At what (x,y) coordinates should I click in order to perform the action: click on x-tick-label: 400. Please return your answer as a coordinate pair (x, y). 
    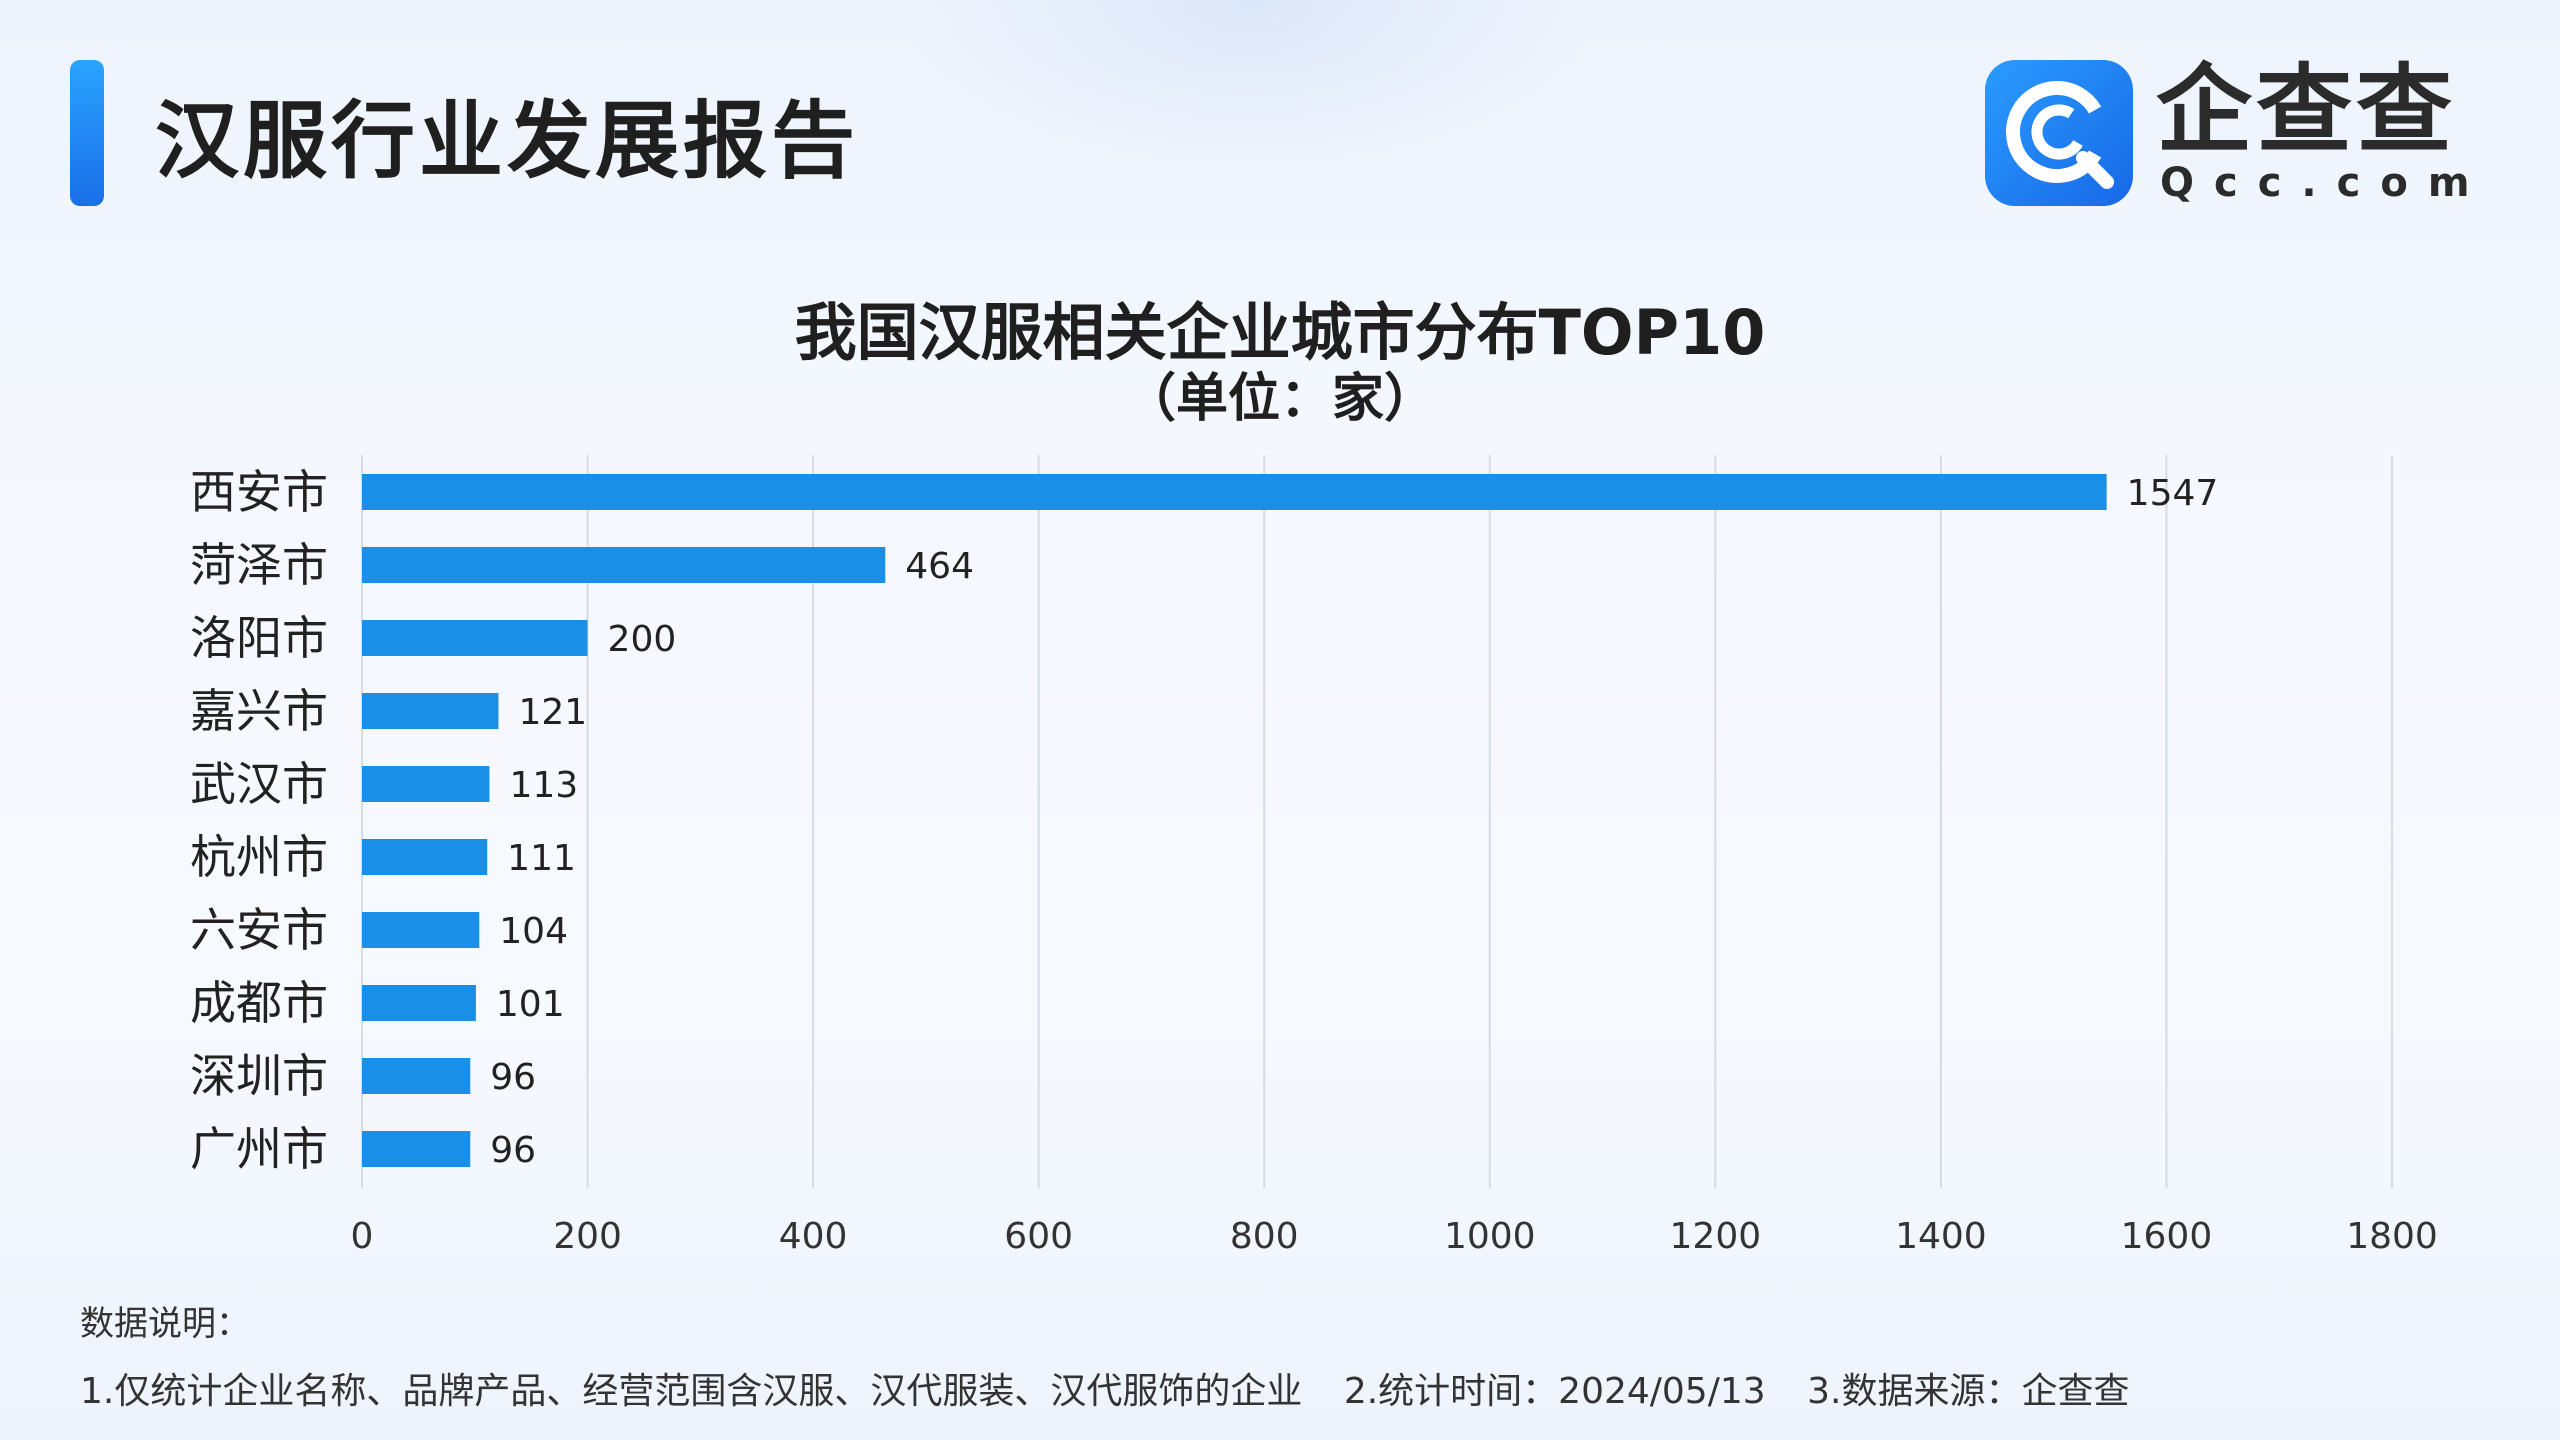
    Looking at the image, I should click on (813, 1236).